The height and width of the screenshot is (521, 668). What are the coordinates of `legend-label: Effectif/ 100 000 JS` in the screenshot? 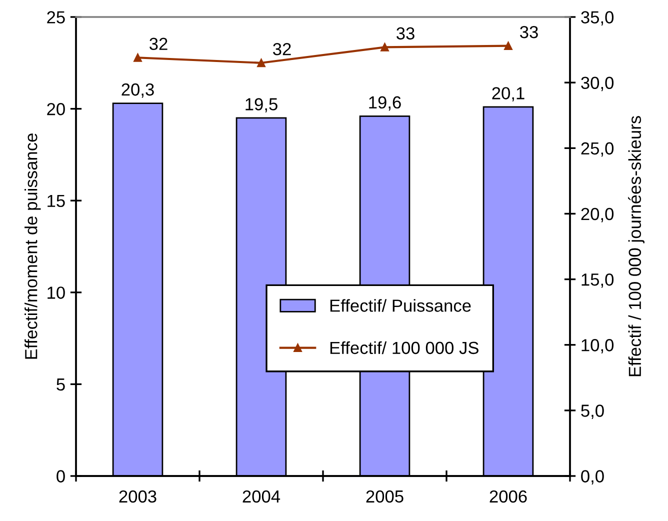 It's located at (404, 347).